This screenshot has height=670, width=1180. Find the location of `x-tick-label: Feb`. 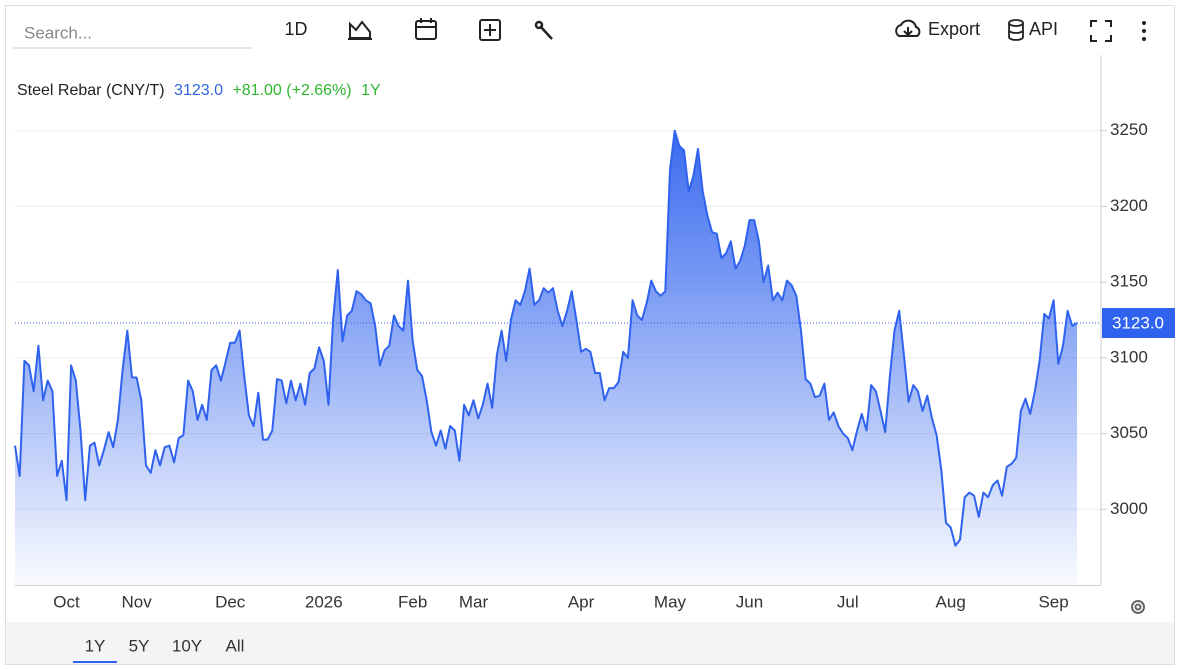

x-tick-label: Feb is located at coordinates (412, 601).